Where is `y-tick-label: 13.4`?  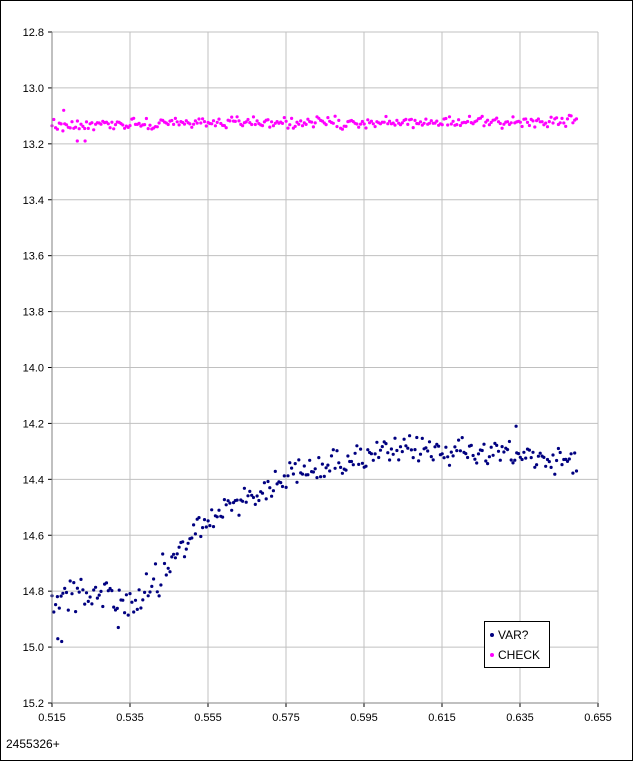
y-tick-label: 13.4 is located at coordinates (33, 201).